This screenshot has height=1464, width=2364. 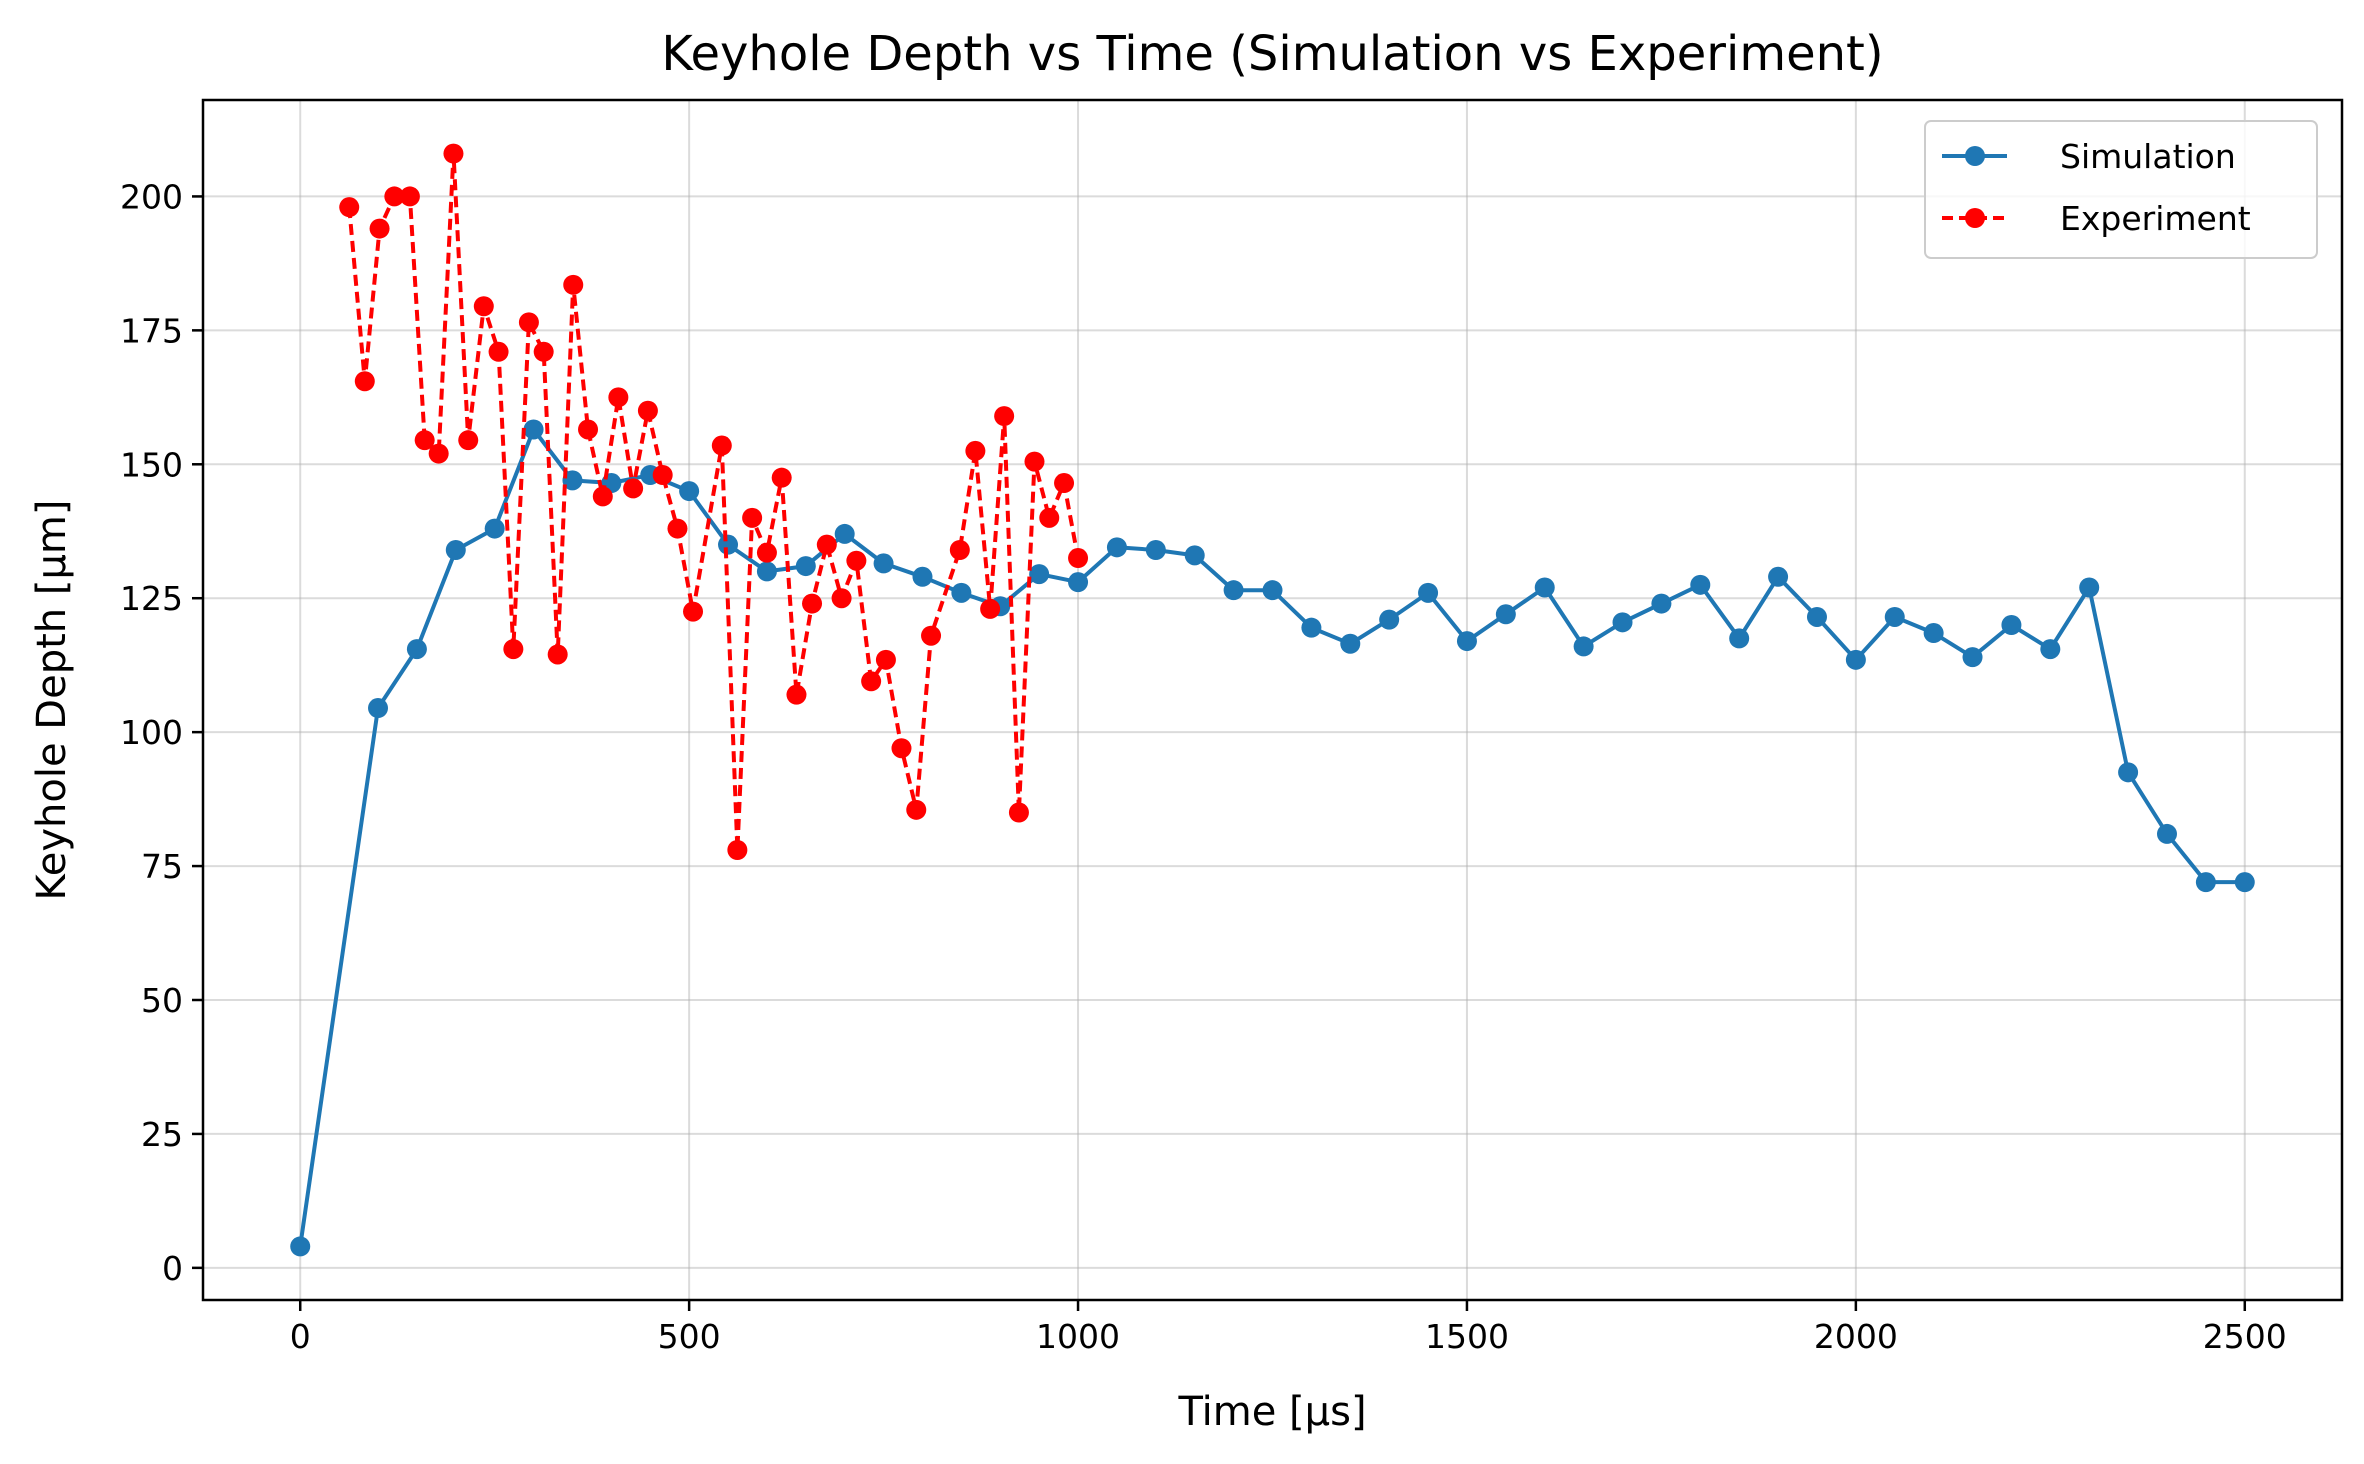 What do you see at coordinates (151, 732) in the screenshot?
I see `y-tick-label: 100` at bounding box center [151, 732].